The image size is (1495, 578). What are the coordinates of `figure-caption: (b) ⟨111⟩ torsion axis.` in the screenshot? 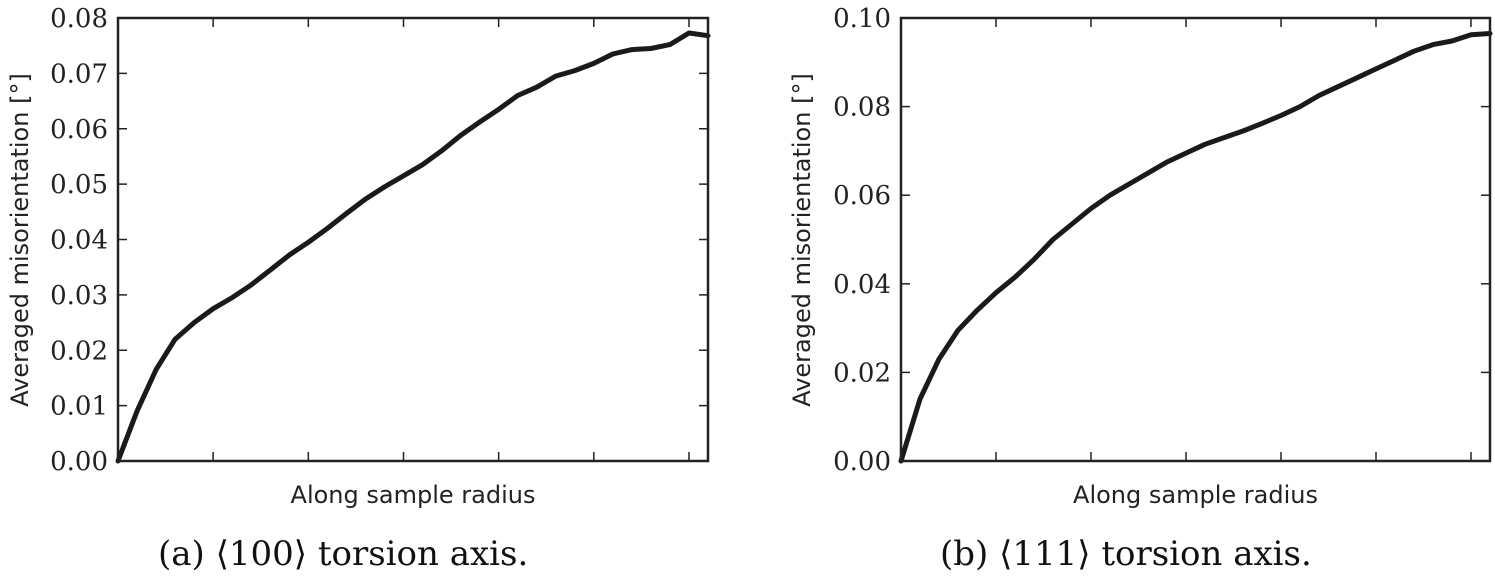 It's located at (1126, 554).